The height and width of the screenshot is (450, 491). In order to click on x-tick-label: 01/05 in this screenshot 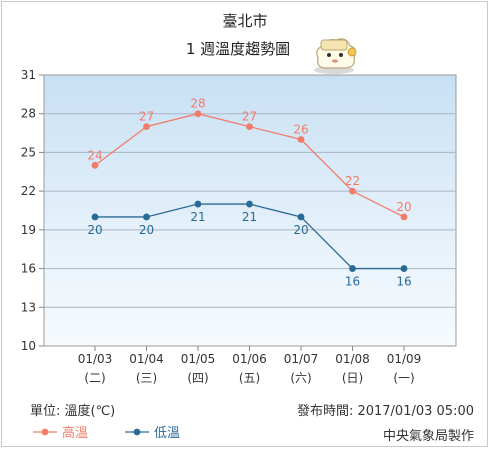, I will do `click(198, 359)`.